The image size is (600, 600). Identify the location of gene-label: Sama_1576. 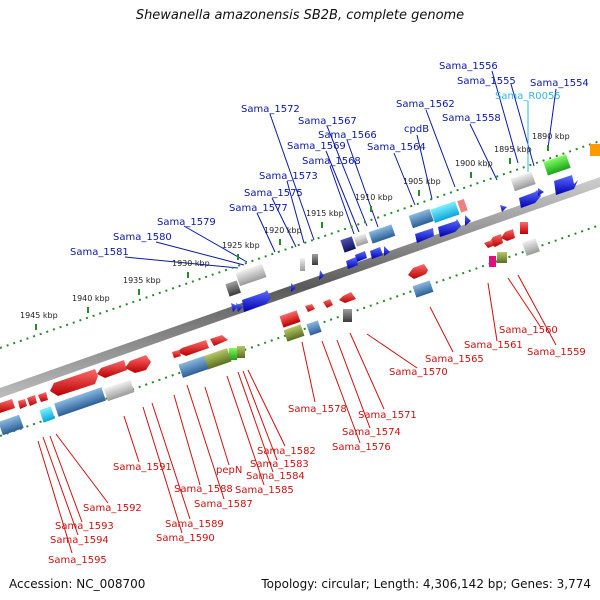
(361, 447).